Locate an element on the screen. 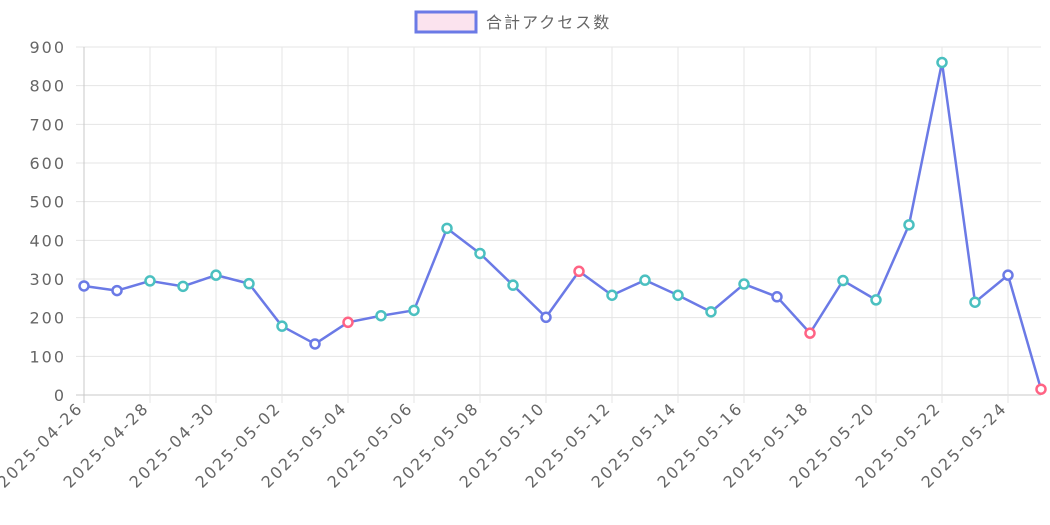 This screenshot has height=525, width=1050. y-axis-ticks: 0 100 200 300 400 500 600 700 800 900 is located at coordinates (47, 221).